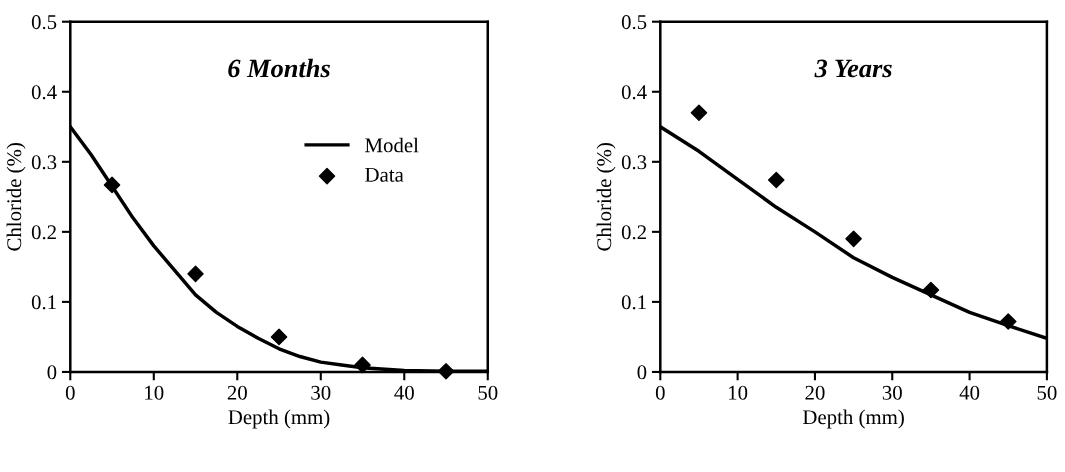 Image resolution: width=1065 pixels, height=472 pixels. What do you see at coordinates (392, 145) in the screenshot?
I see `legend-label: Model` at bounding box center [392, 145].